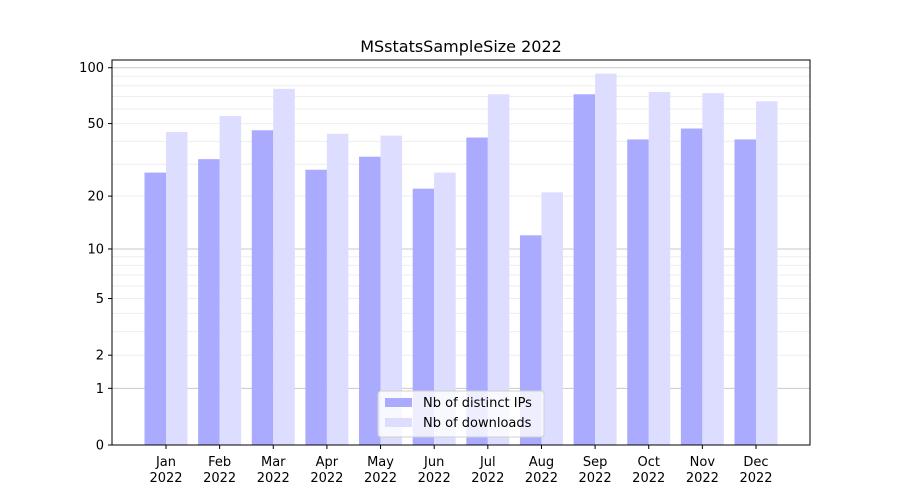 The width and height of the screenshot is (900, 504). Describe the element at coordinates (95, 124) in the screenshot. I see `y-tick-label: 50` at that location.